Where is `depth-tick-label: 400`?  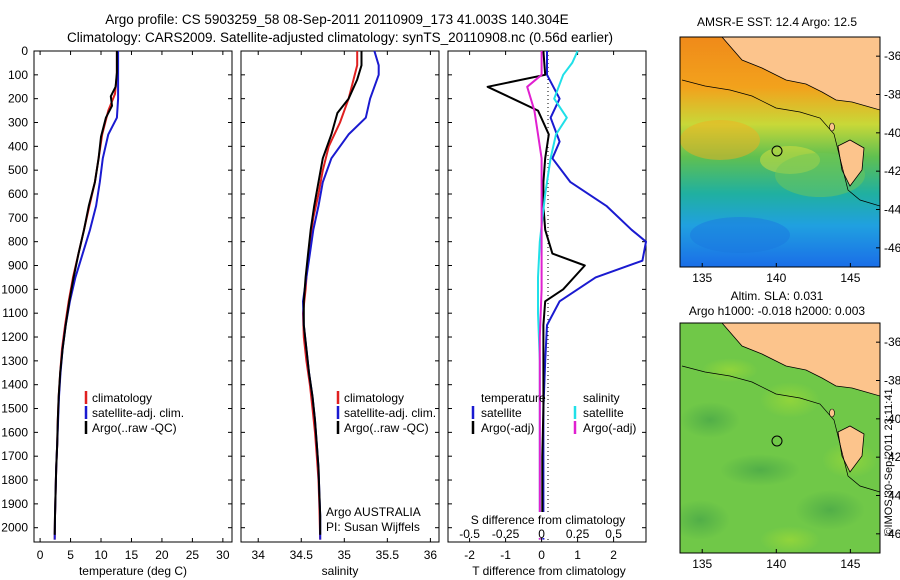
depth-tick-label: 400 is located at coordinates (18, 146).